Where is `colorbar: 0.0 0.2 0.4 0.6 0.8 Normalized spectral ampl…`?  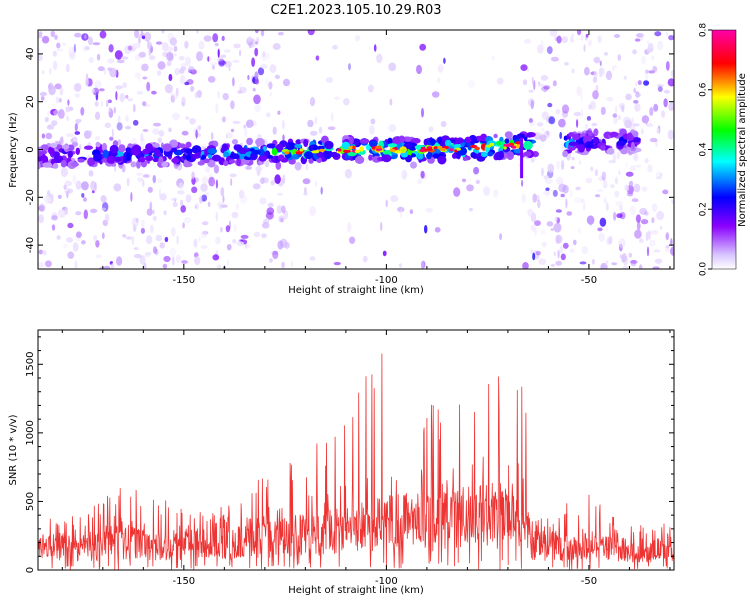
colorbar: 0.0 0.2 0.4 0.6 0.8 Normalized spectral ampl… is located at coordinates (724, 150).